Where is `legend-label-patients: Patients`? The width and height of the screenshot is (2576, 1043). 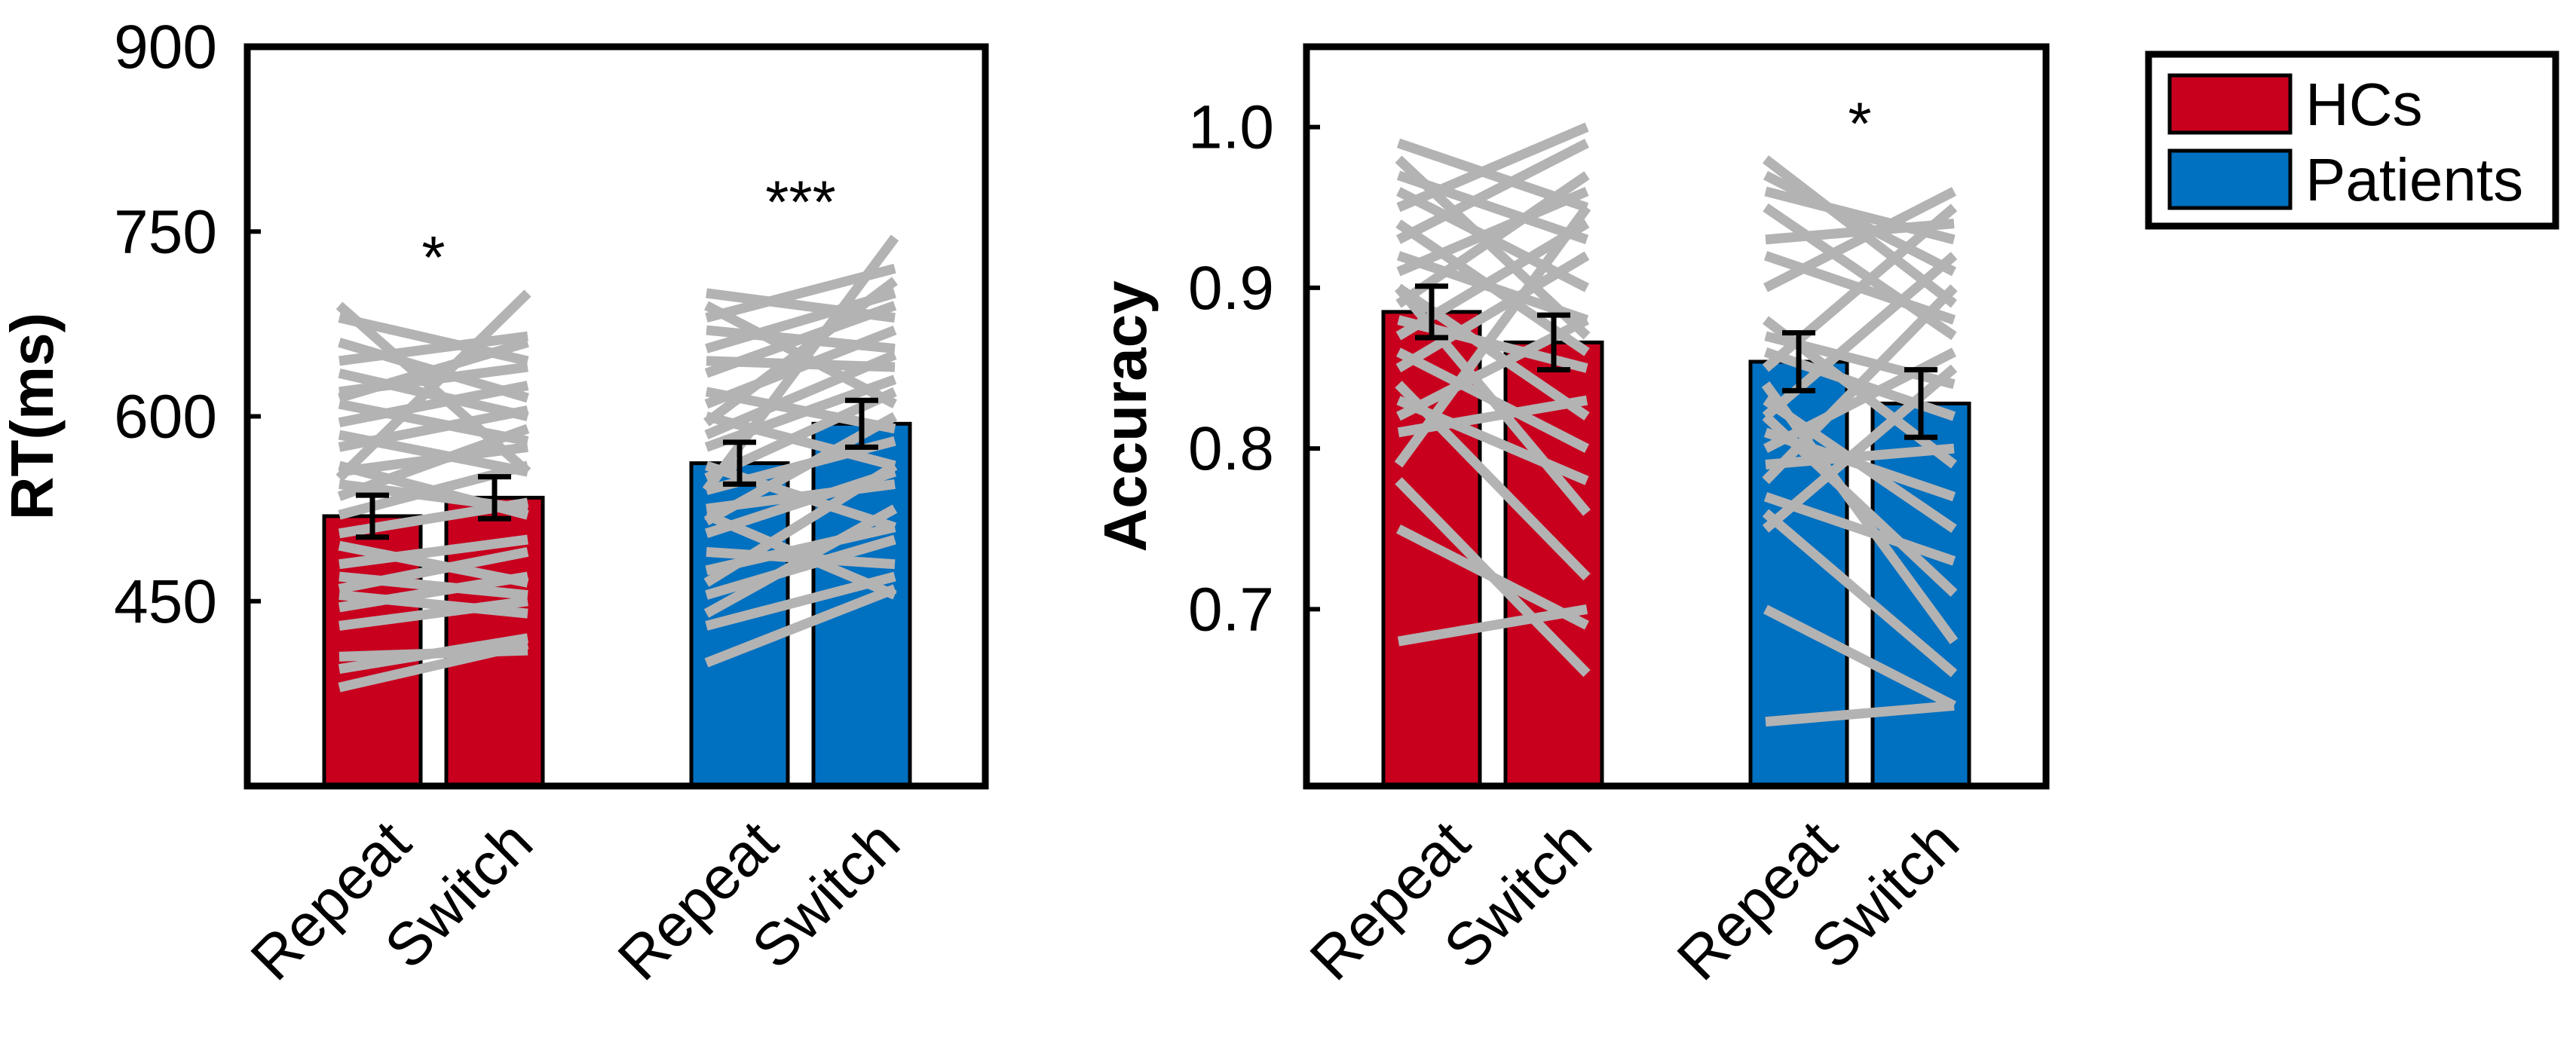 legend-label-patients: Patients is located at coordinates (2414, 179).